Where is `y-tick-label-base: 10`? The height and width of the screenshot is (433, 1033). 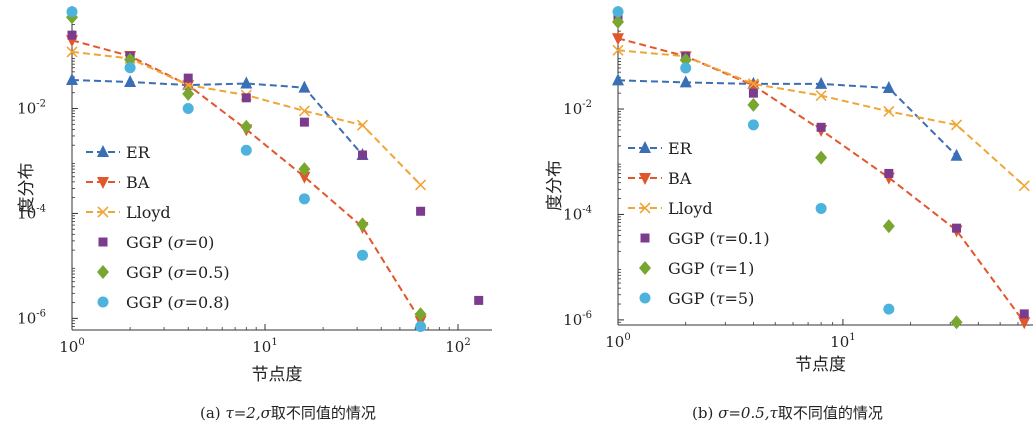 y-tick-label-base: 10 is located at coordinates (26, 109).